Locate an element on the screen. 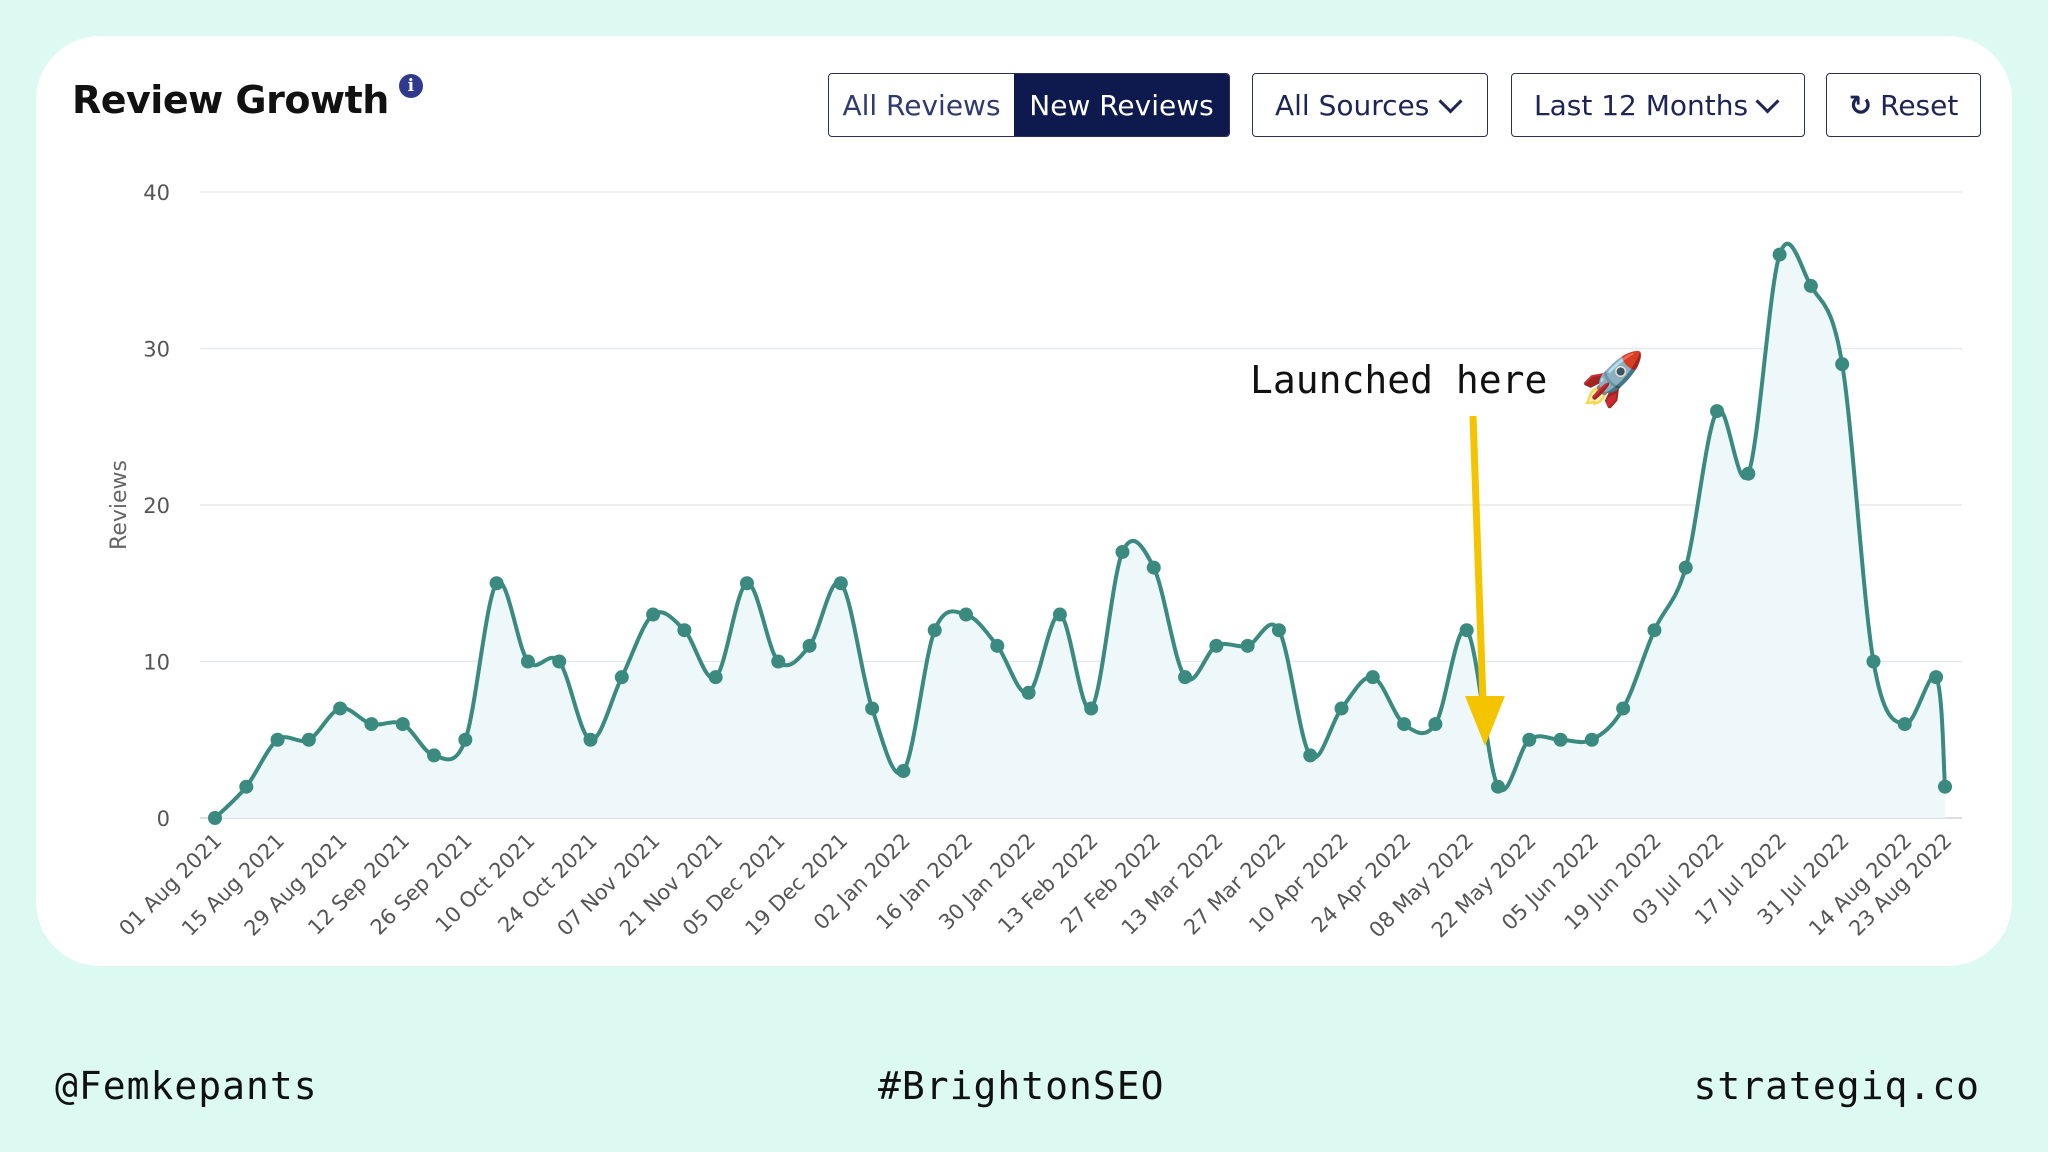 This screenshot has height=1152, width=2048. date-range-label: Last 12 Months is located at coordinates (1641, 105).